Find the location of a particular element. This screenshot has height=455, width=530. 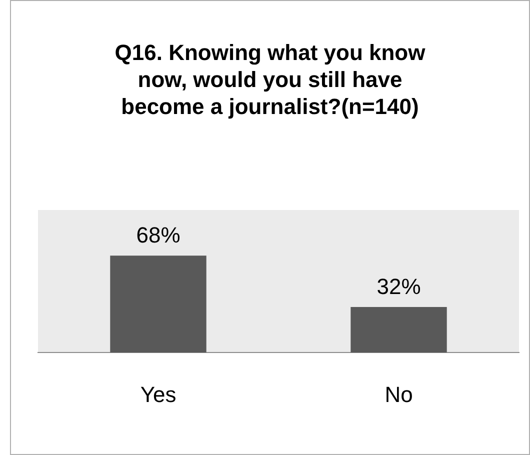

data-label: 32% is located at coordinates (398, 287).